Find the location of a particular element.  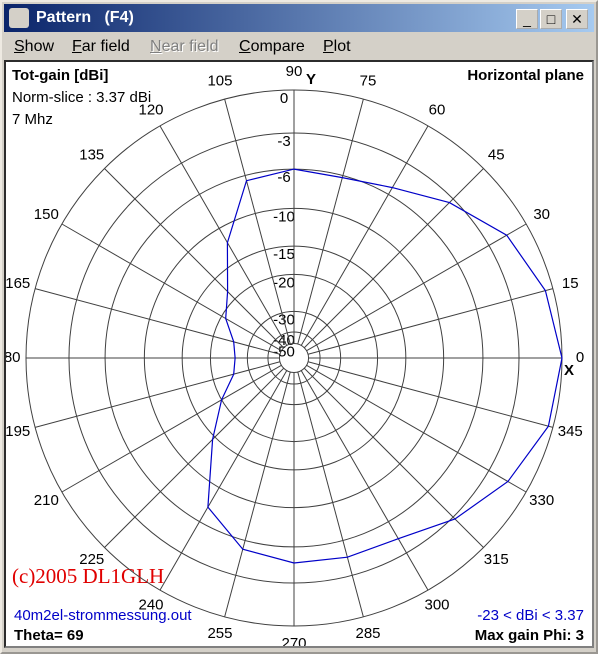

r-tick-label: -10 is located at coordinates (284, 216).